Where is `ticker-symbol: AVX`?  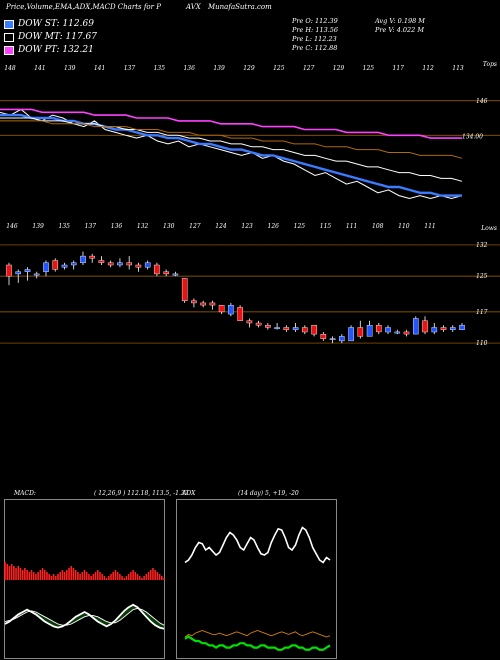 ticker-symbol: AVX is located at coordinates (193, 7).